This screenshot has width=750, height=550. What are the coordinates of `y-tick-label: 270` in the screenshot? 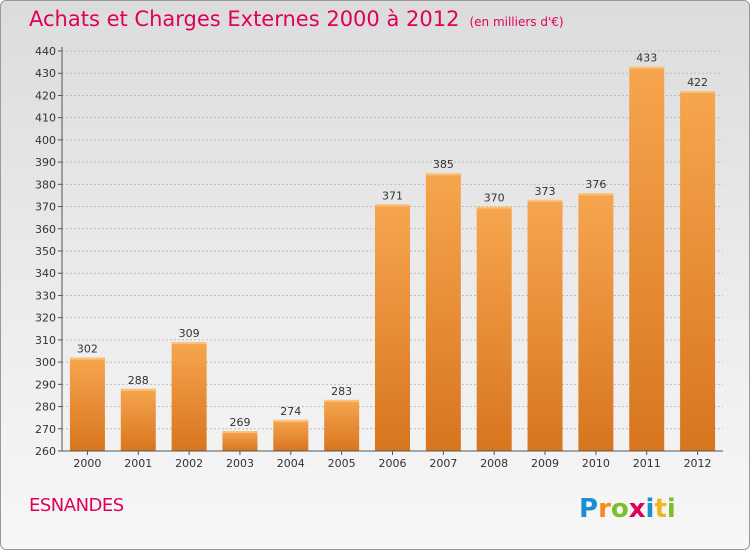 It's located at (45, 429).